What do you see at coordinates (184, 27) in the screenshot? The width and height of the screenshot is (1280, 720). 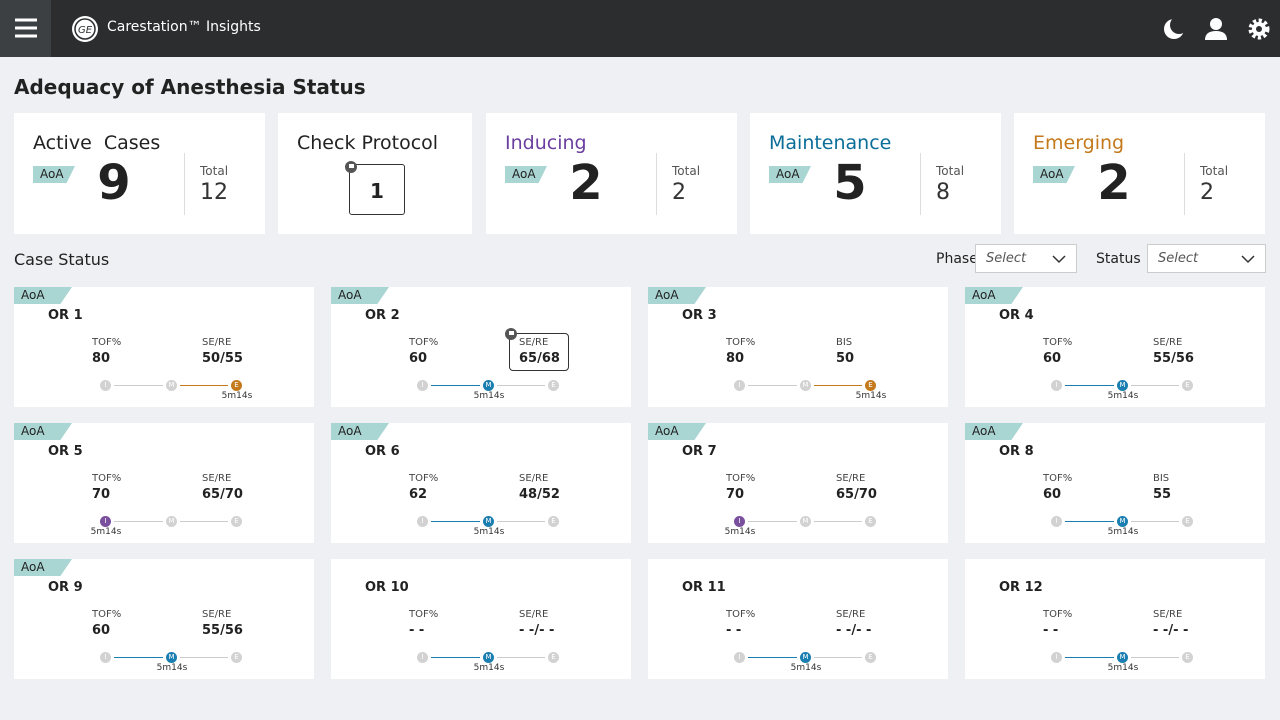 I see `app-name: Carestation™ Insights` at bounding box center [184, 27].